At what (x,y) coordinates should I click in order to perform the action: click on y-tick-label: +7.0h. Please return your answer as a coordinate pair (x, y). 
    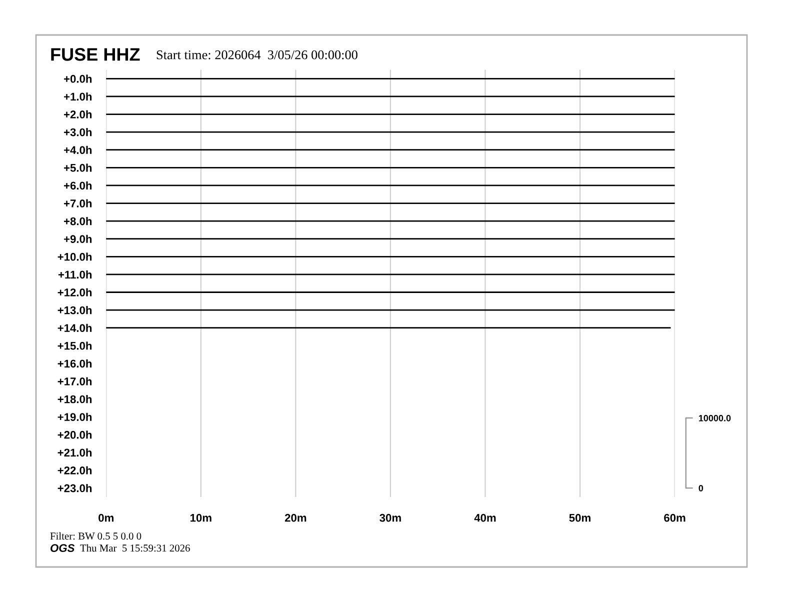
    Looking at the image, I should click on (78, 203).